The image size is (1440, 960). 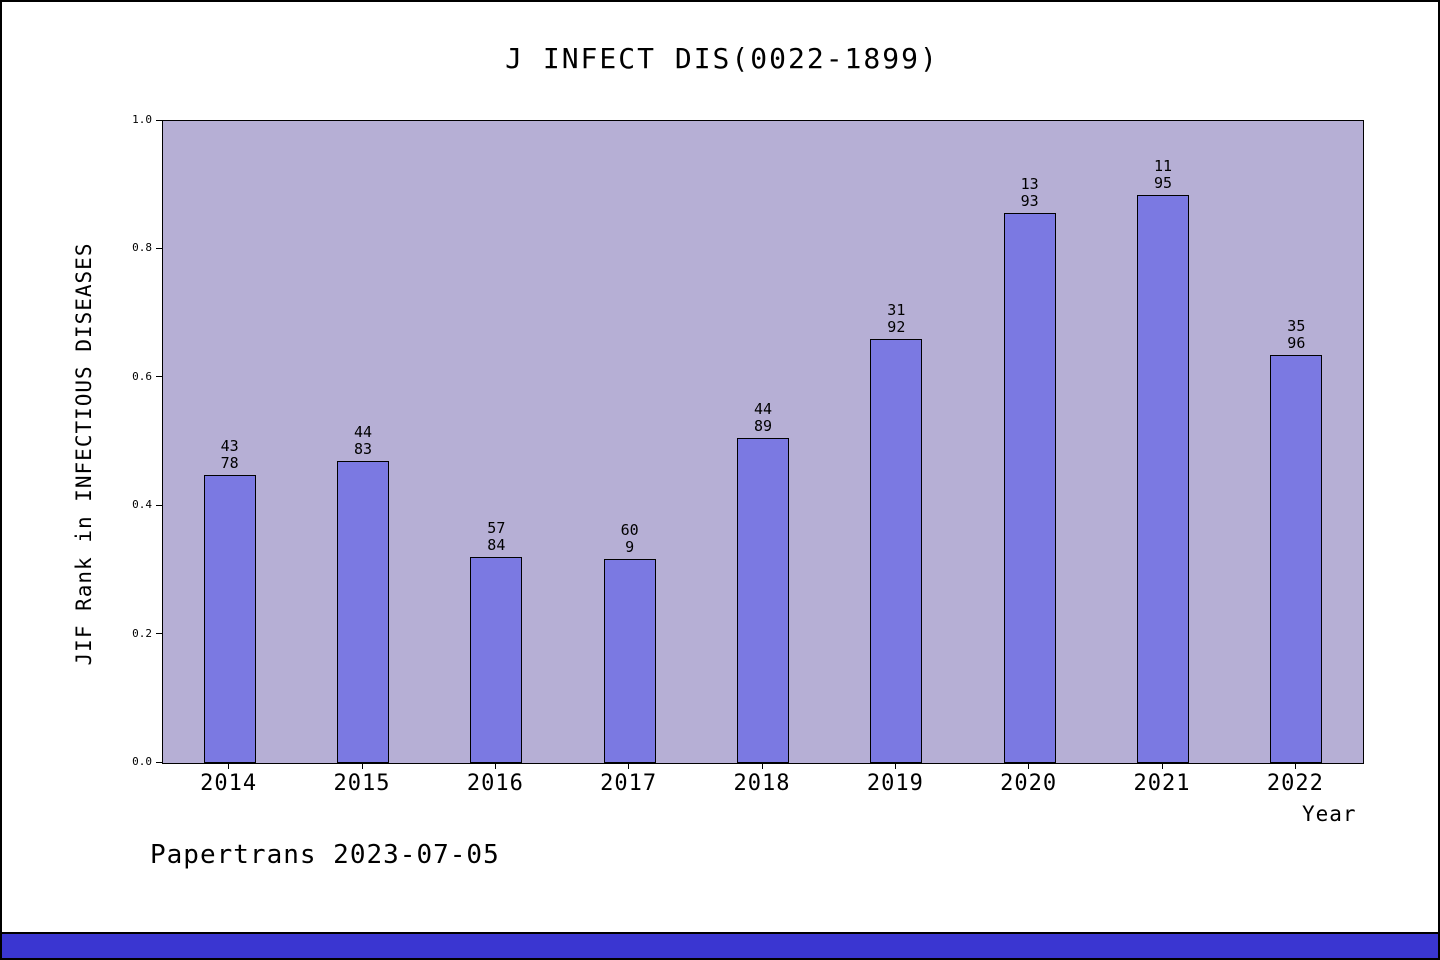 What do you see at coordinates (496, 536) in the screenshot?
I see `bar-value-label: 57 84` at bounding box center [496, 536].